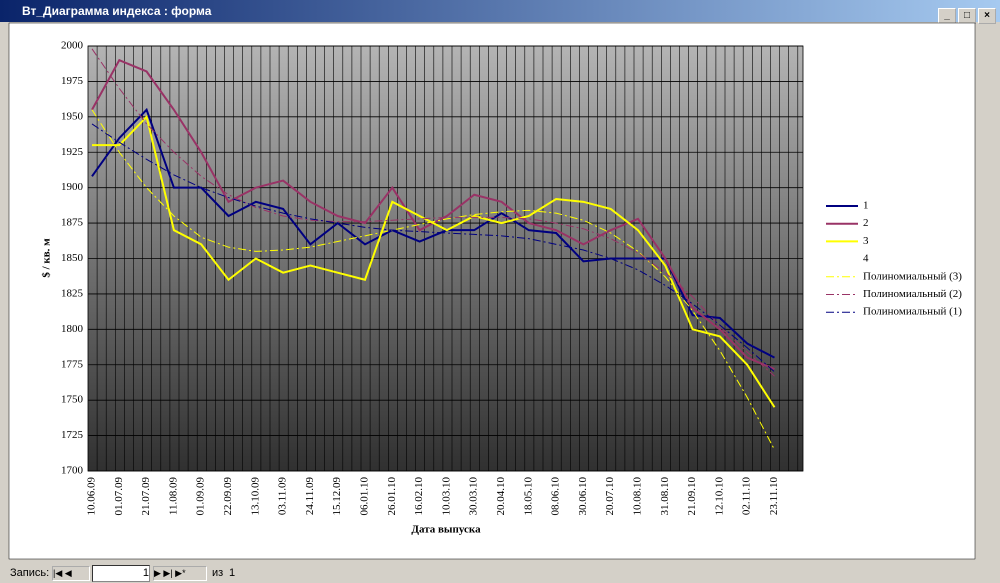  Describe the element at coordinates (72, 258) in the screenshot. I see `y-tick-label: 1850` at that location.